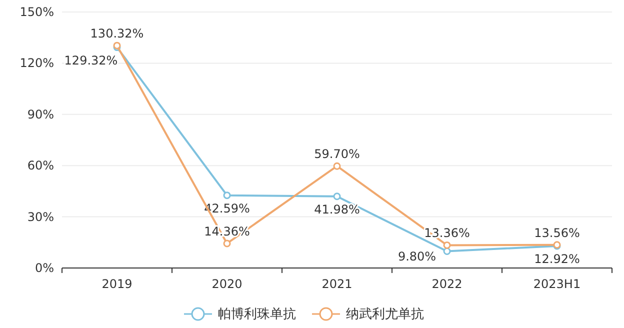 The height and width of the screenshot is (328, 624). What do you see at coordinates (91, 60) in the screenshot?
I see `data-label: 129.32%` at bounding box center [91, 60].